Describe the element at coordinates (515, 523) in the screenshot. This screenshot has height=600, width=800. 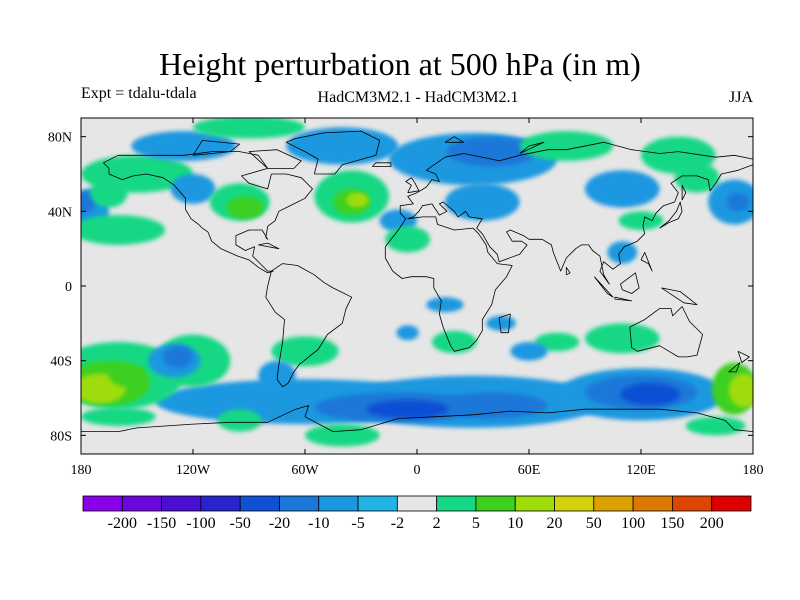
I see `colorbar-label: 10` at that location.